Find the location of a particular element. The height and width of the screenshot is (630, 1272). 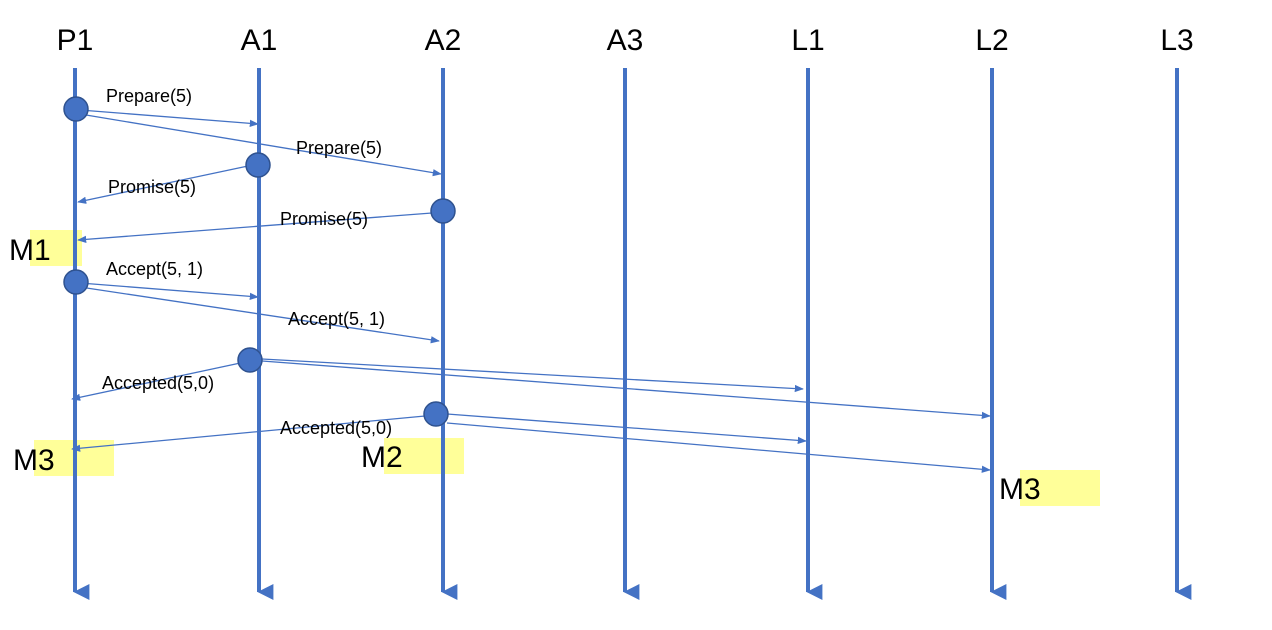

marker-label-m3-p1: M3 is located at coordinates (34, 460).